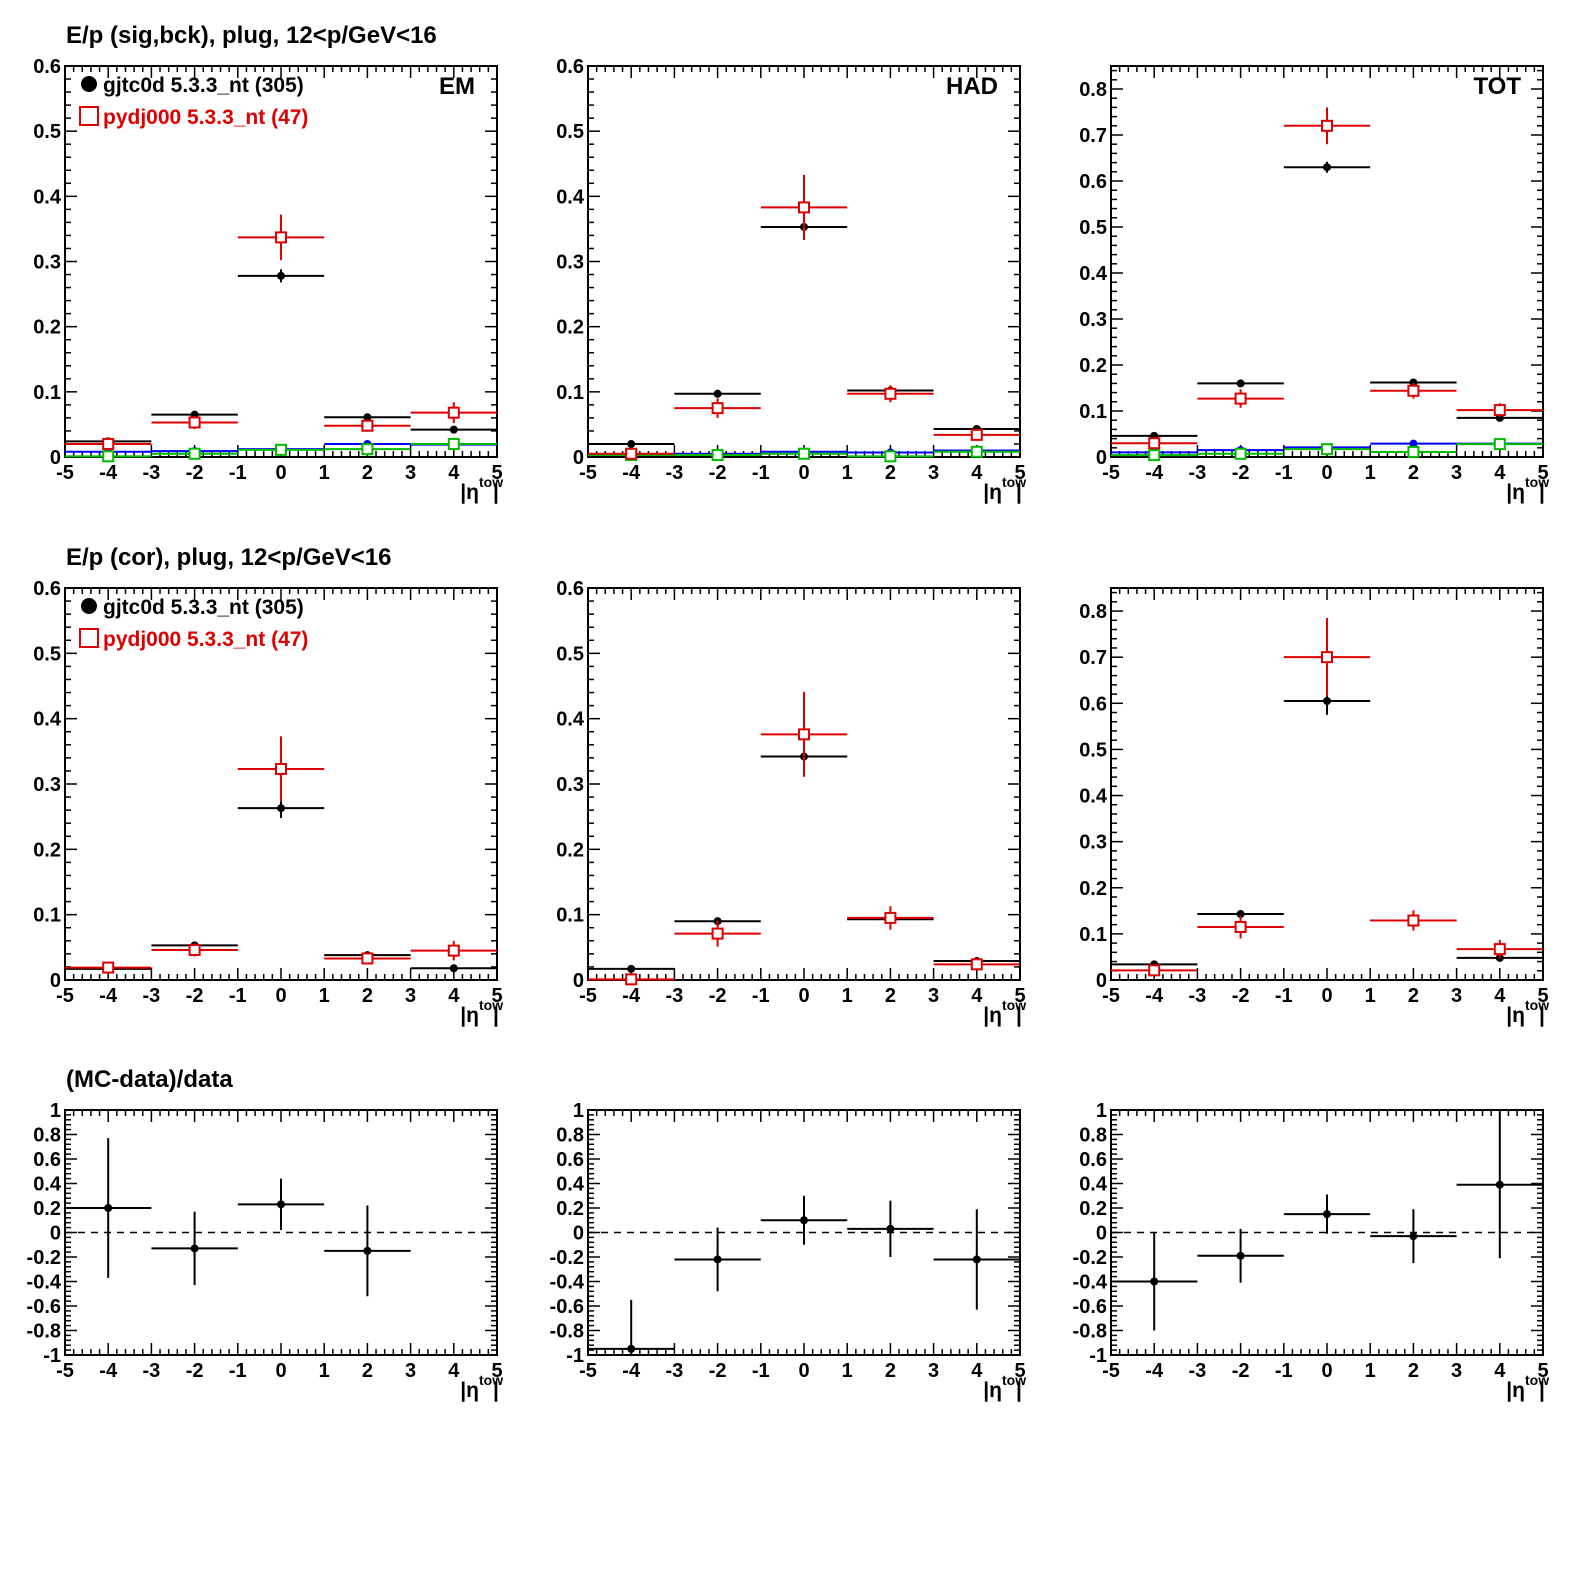  What do you see at coordinates (44, 1332) in the screenshot?
I see `y-tick-label: -0.8` at bounding box center [44, 1332].